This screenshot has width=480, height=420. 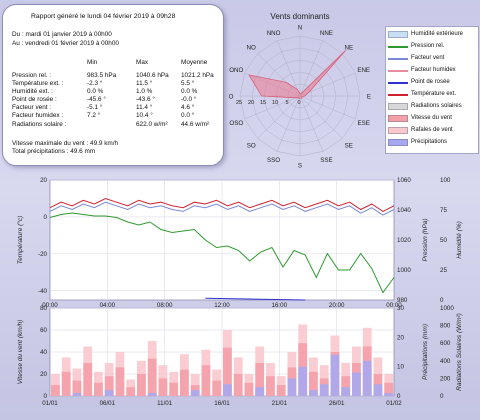 What do you see at coordinates (394, 403) in the screenshot?
I see `x-tick-date: 01/02` at bounding box center [394, 403].